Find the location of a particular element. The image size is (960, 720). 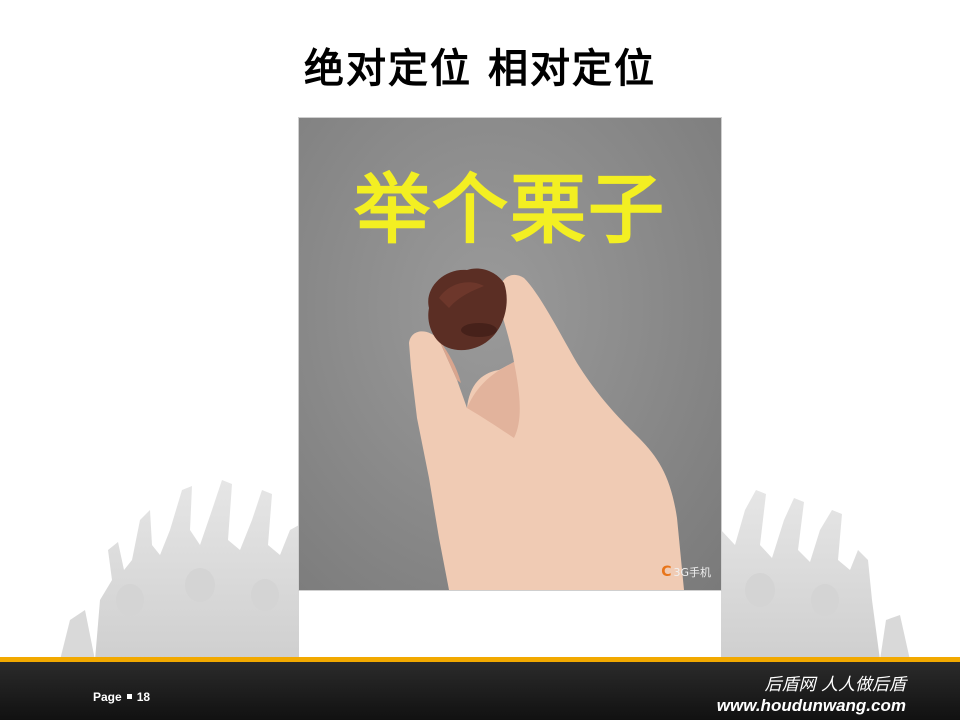

footer-bar: Page 18 后盾网 人人做后盾 www.houdunwang.com is located at coordinates (480, 691).